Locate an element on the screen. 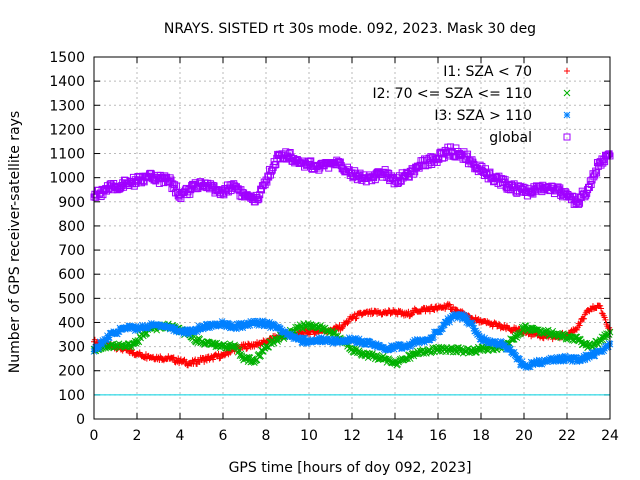 The image size is (640, 480). y-tick-label: 200 is located at coordinates (71, 372).